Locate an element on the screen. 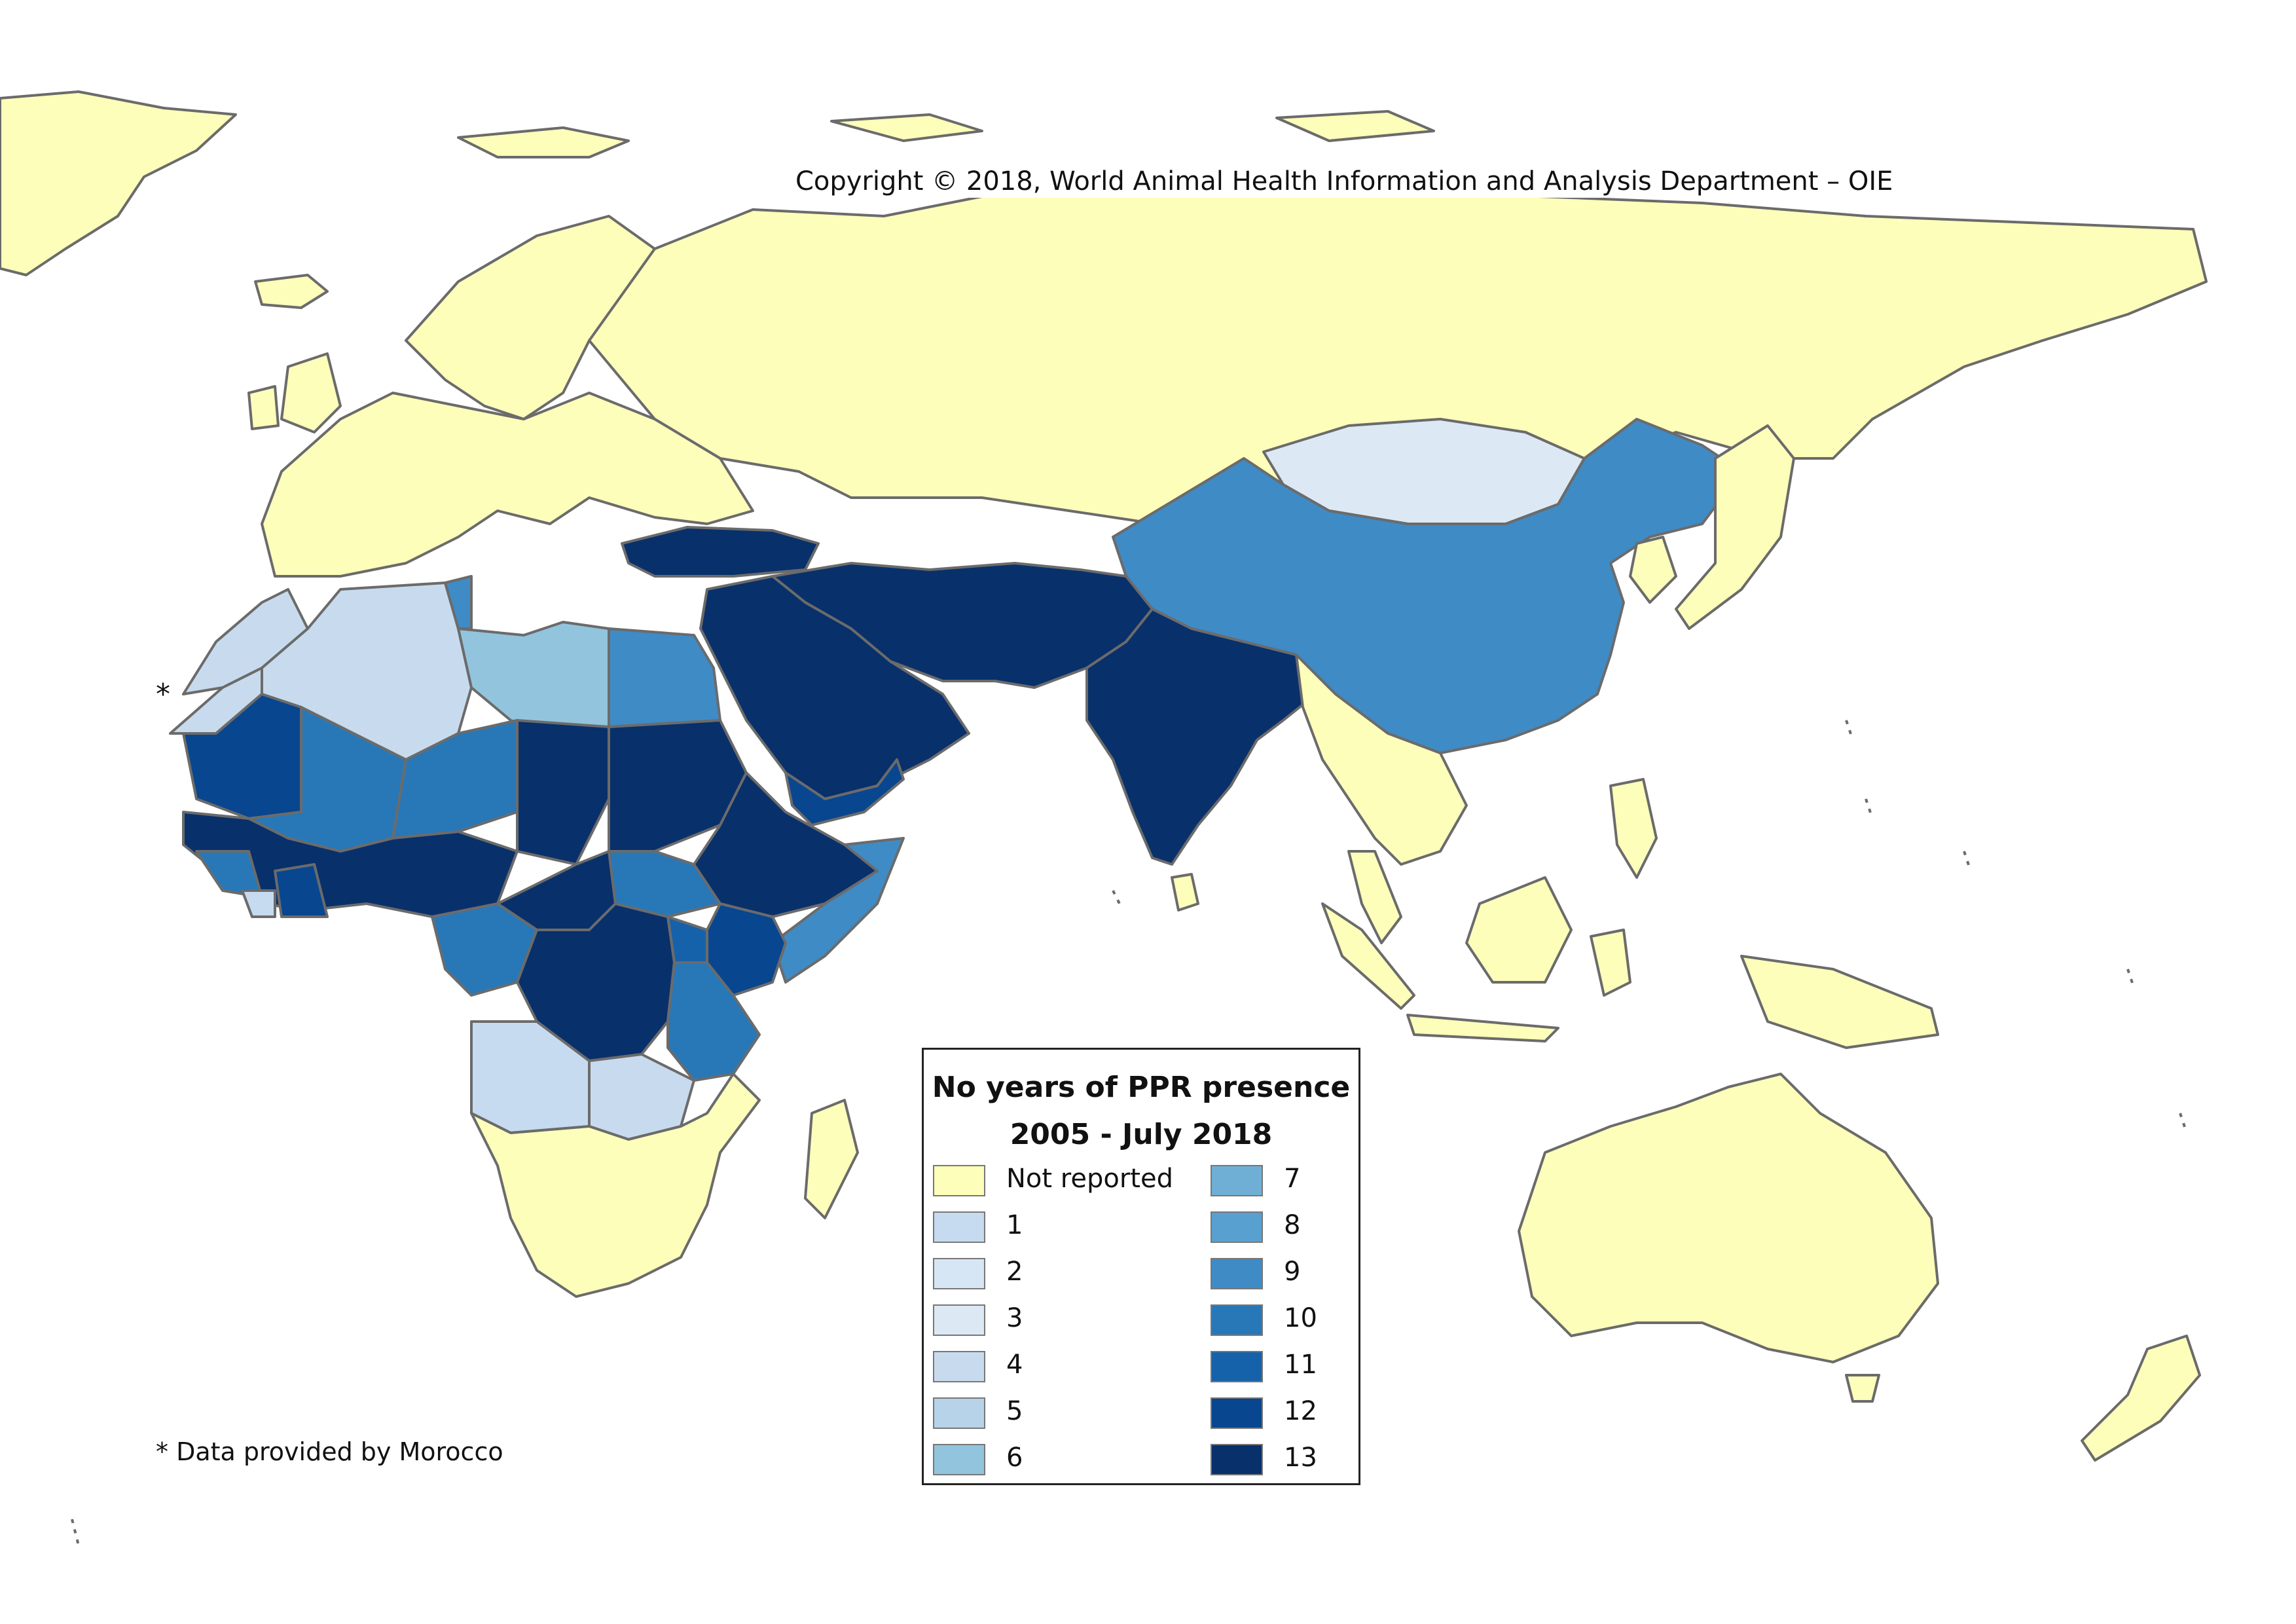 The image size is (2296, 1624). western-europe is located at coordinates (507, 485).